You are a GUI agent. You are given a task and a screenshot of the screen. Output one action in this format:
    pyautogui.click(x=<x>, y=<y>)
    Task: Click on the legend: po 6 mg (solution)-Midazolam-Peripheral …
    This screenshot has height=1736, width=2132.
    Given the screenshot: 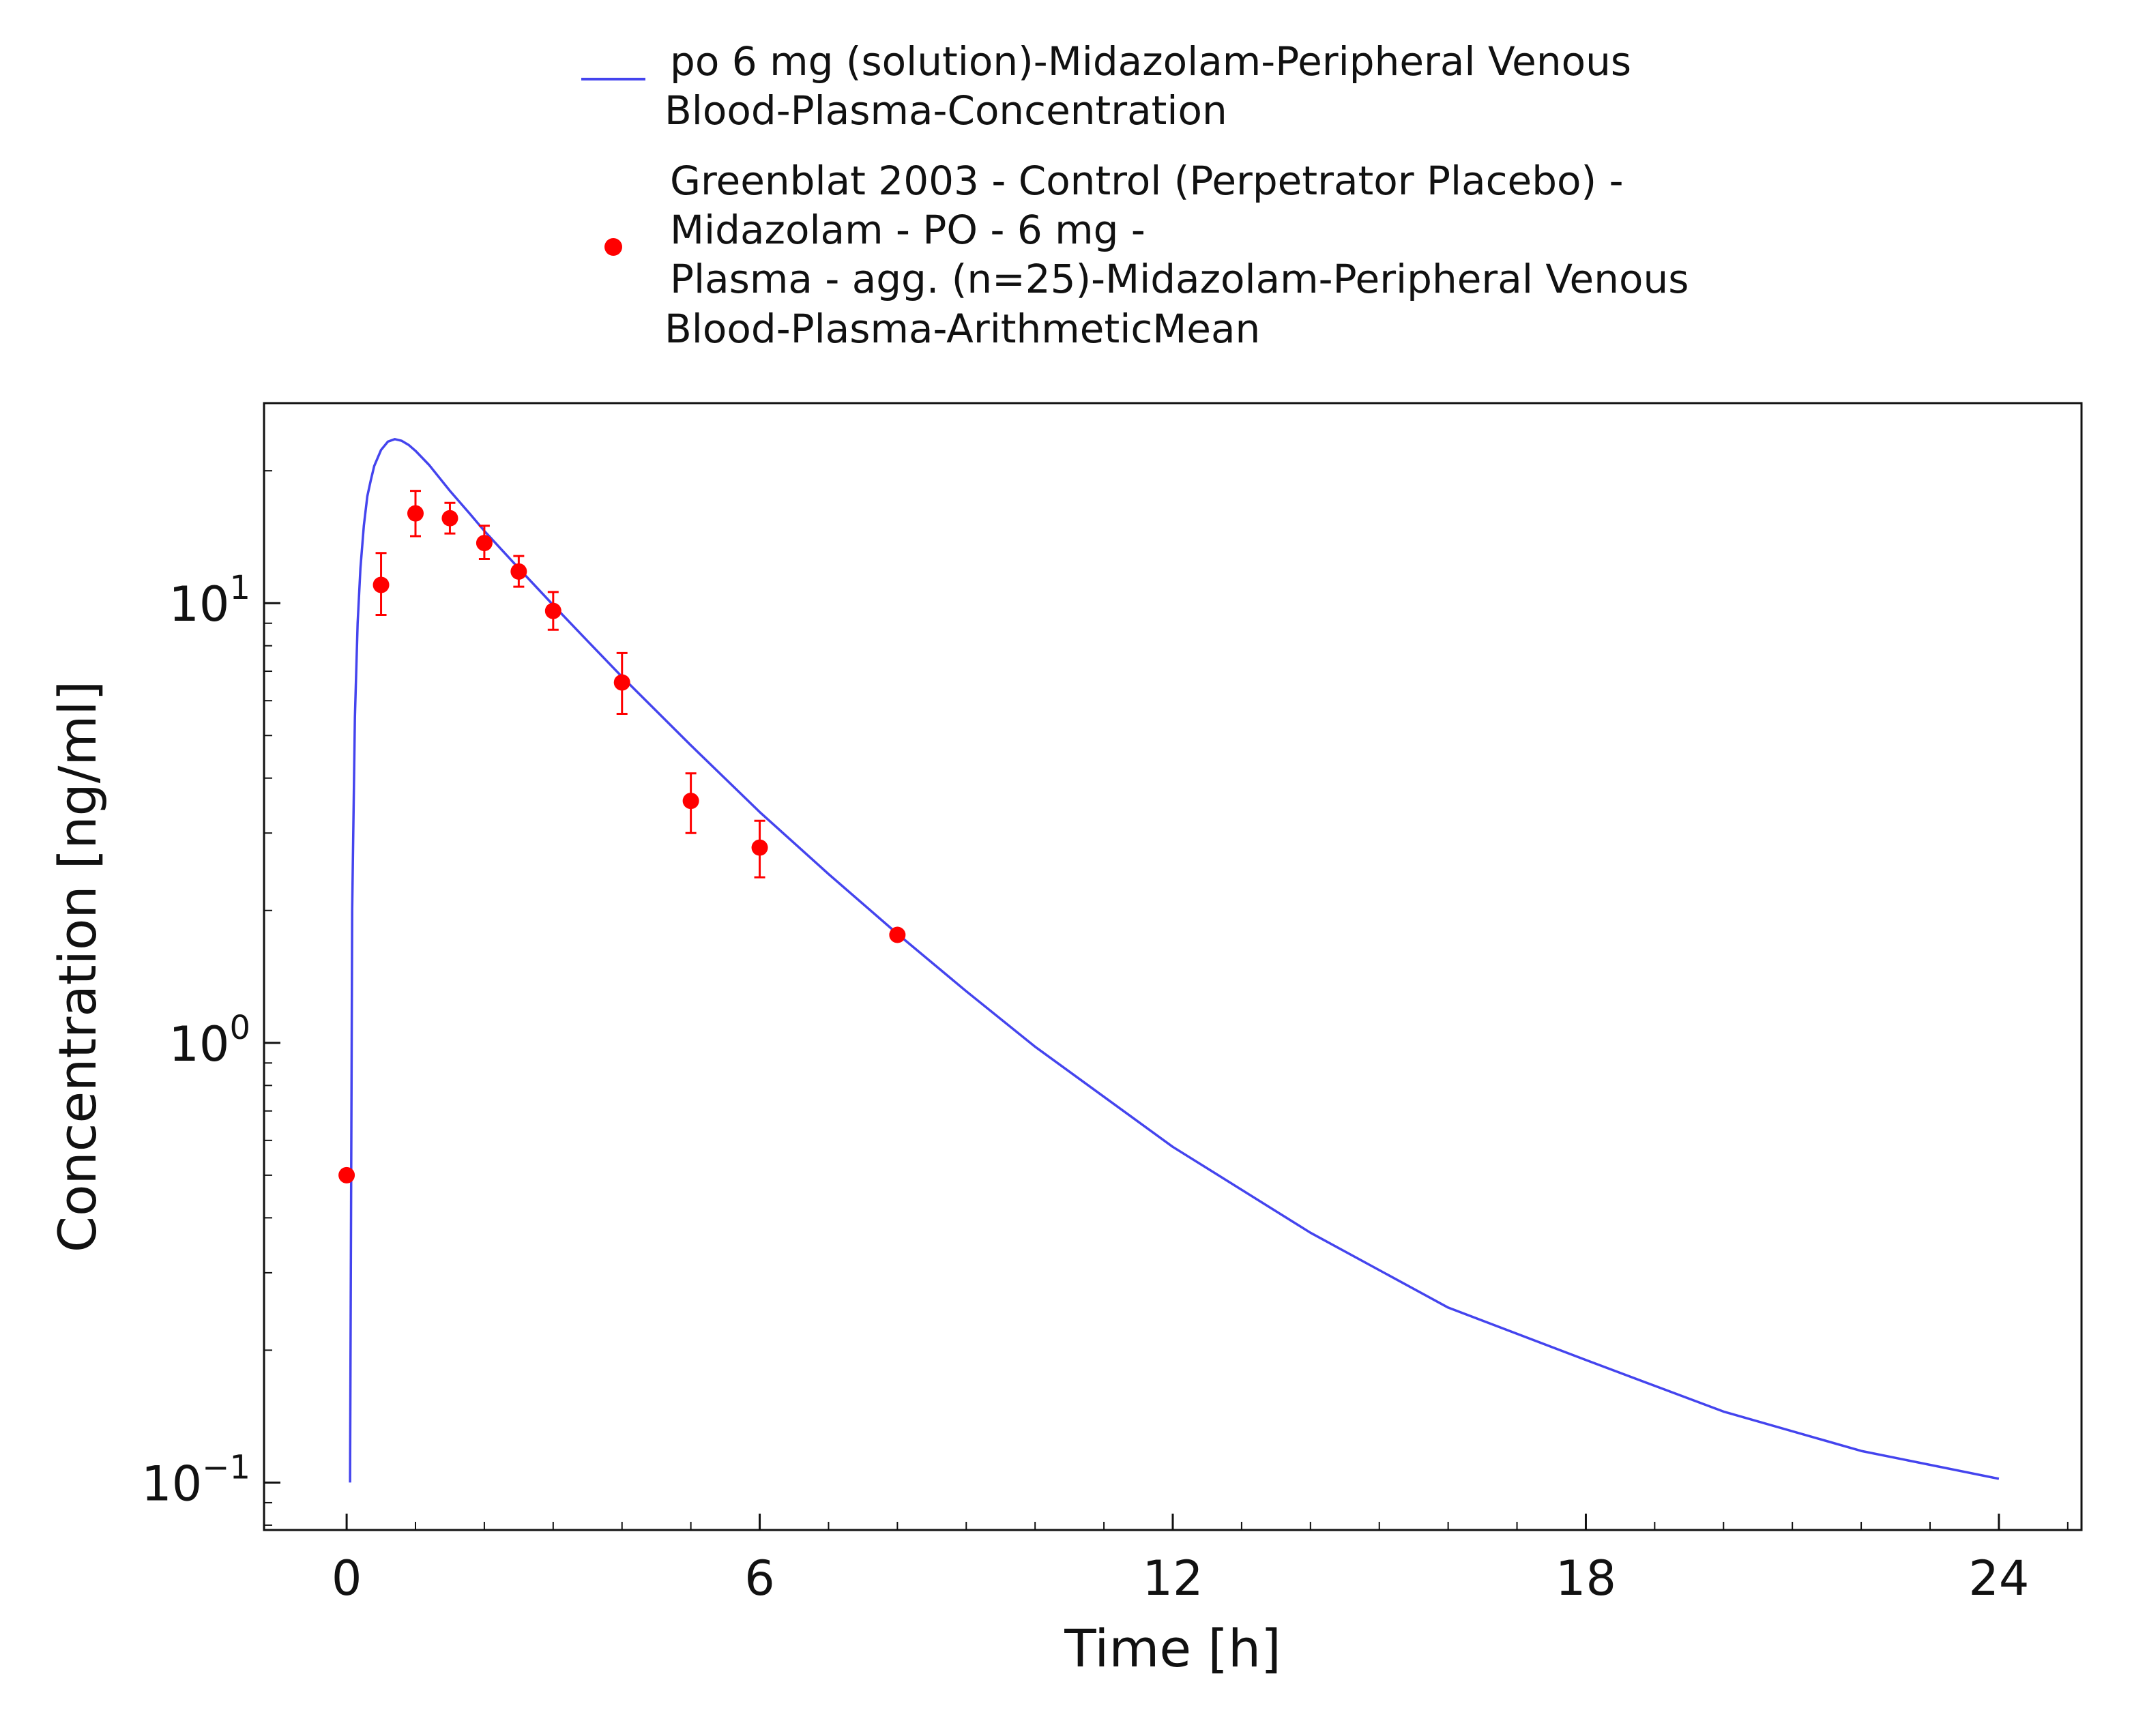 What is the action you would take?
    pyautogui.click(x=1135, y=195)
    